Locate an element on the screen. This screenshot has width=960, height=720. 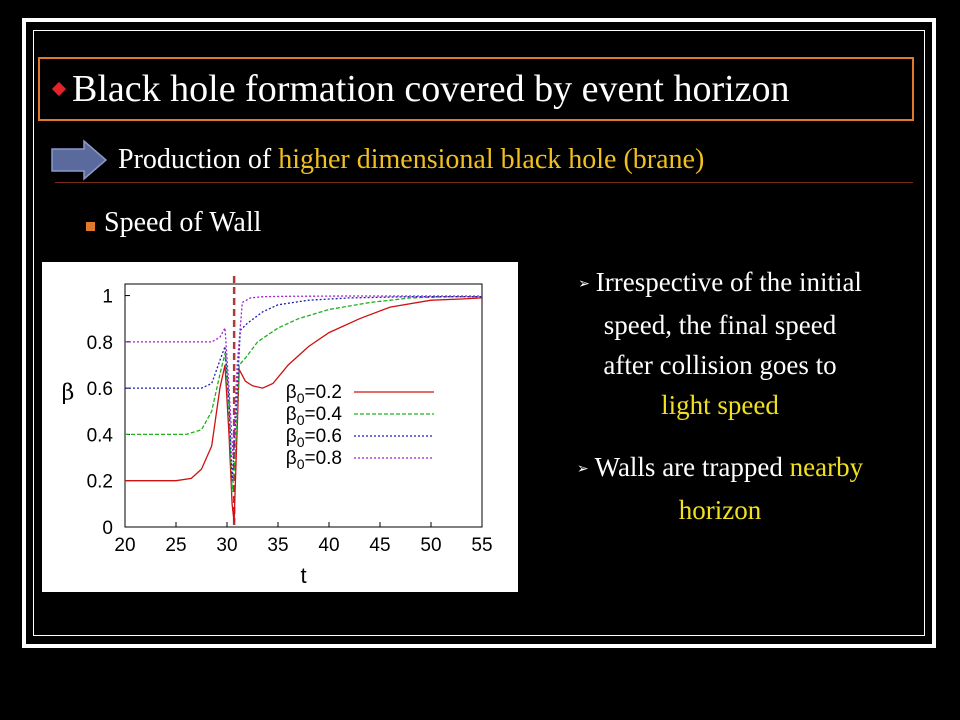
subtitle-prefix: Production of is located at coordinates (198, 159).